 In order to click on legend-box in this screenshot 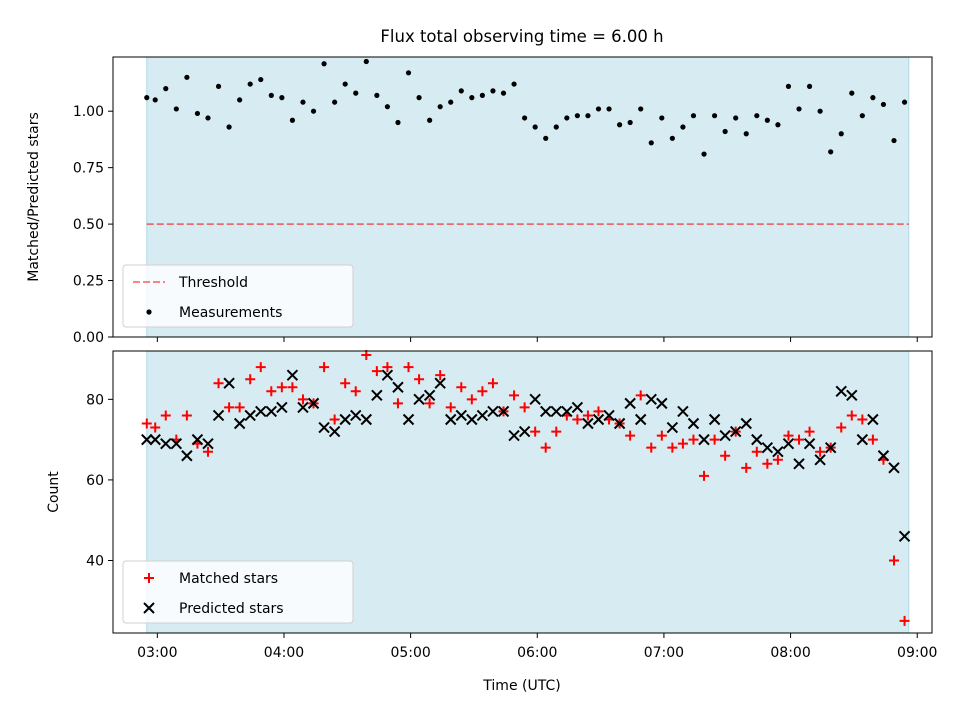, I will do `click(238, 592)`.